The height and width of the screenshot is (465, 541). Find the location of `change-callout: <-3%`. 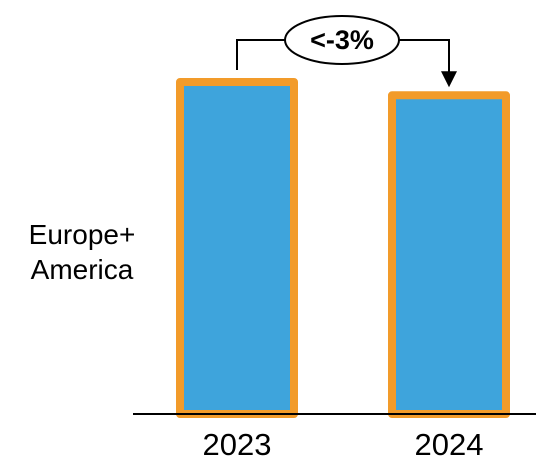

change-callout: <-3% is located at coordinates (346, 51).